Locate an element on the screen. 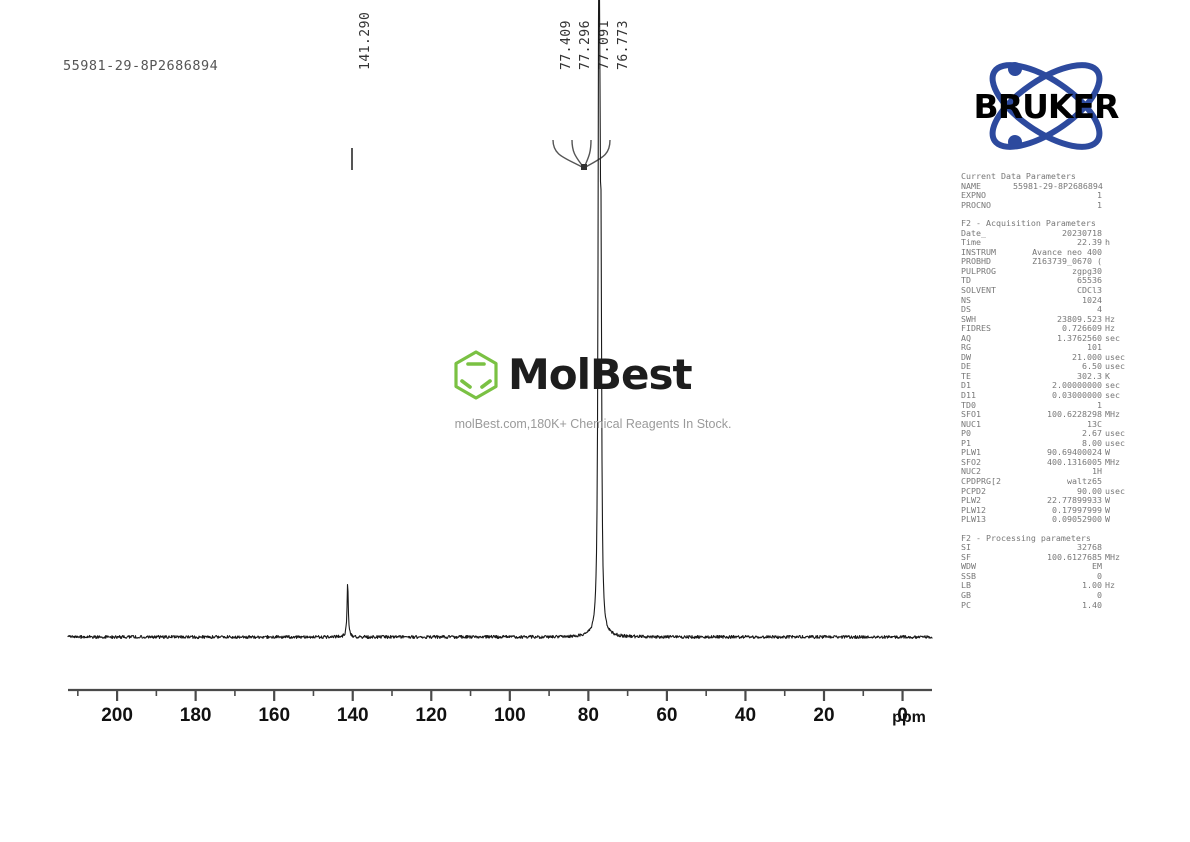 This screenshot has width=1190, height=842. param-row: DE 6.50 usec is located at coordinates (1046, 367).